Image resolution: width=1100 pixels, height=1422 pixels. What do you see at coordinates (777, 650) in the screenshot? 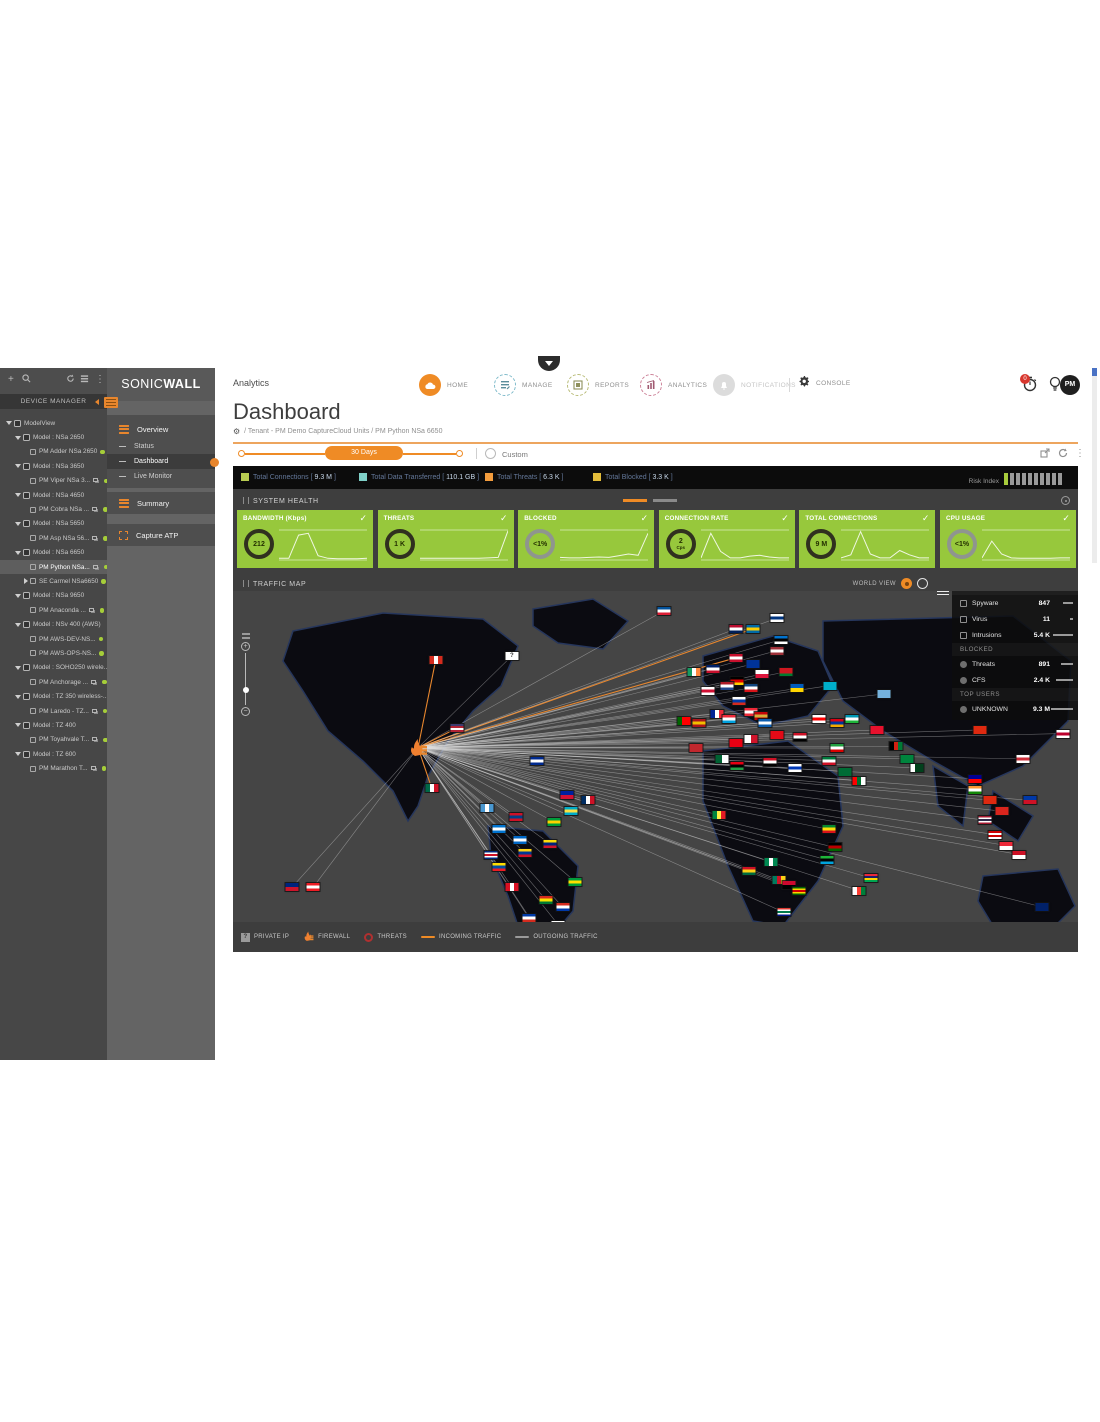
I see `flag-latvia` at bounding box center [777, 650].